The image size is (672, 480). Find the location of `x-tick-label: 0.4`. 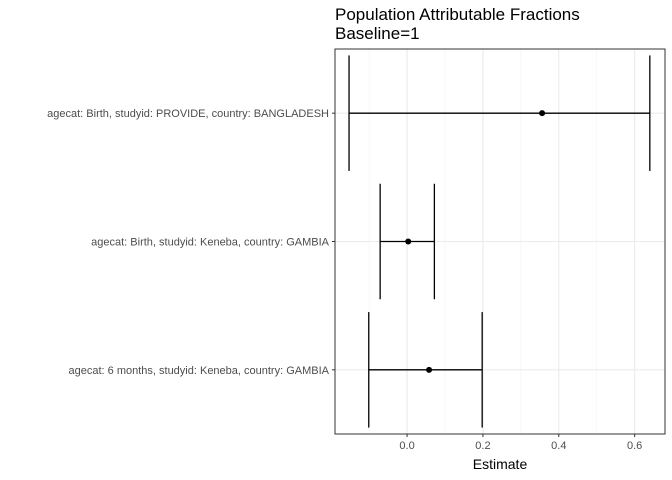

x-tick-label: 0.4 is located at coordinates (558, 446).